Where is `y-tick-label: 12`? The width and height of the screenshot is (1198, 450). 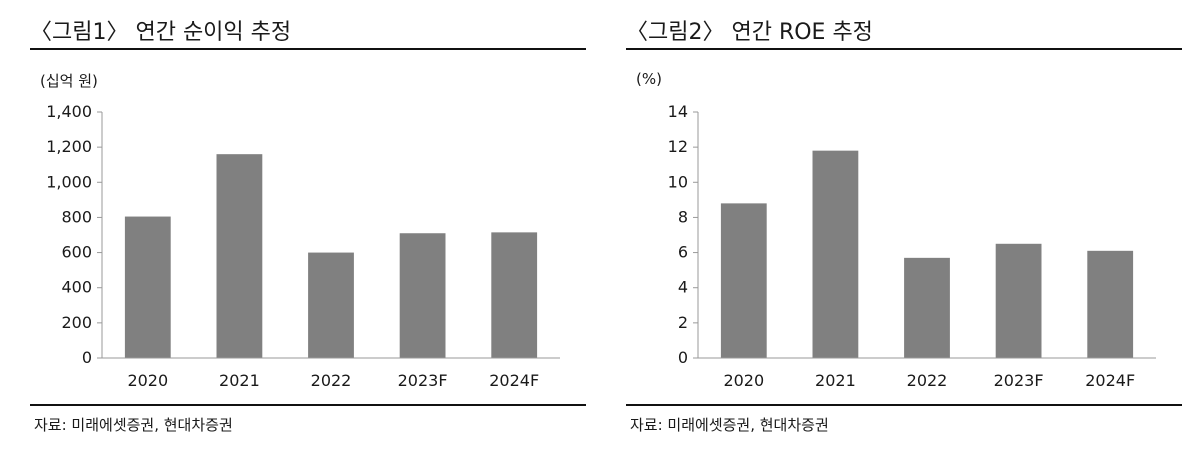
y-tick-label: 12 is located at coordinates (678, 146).